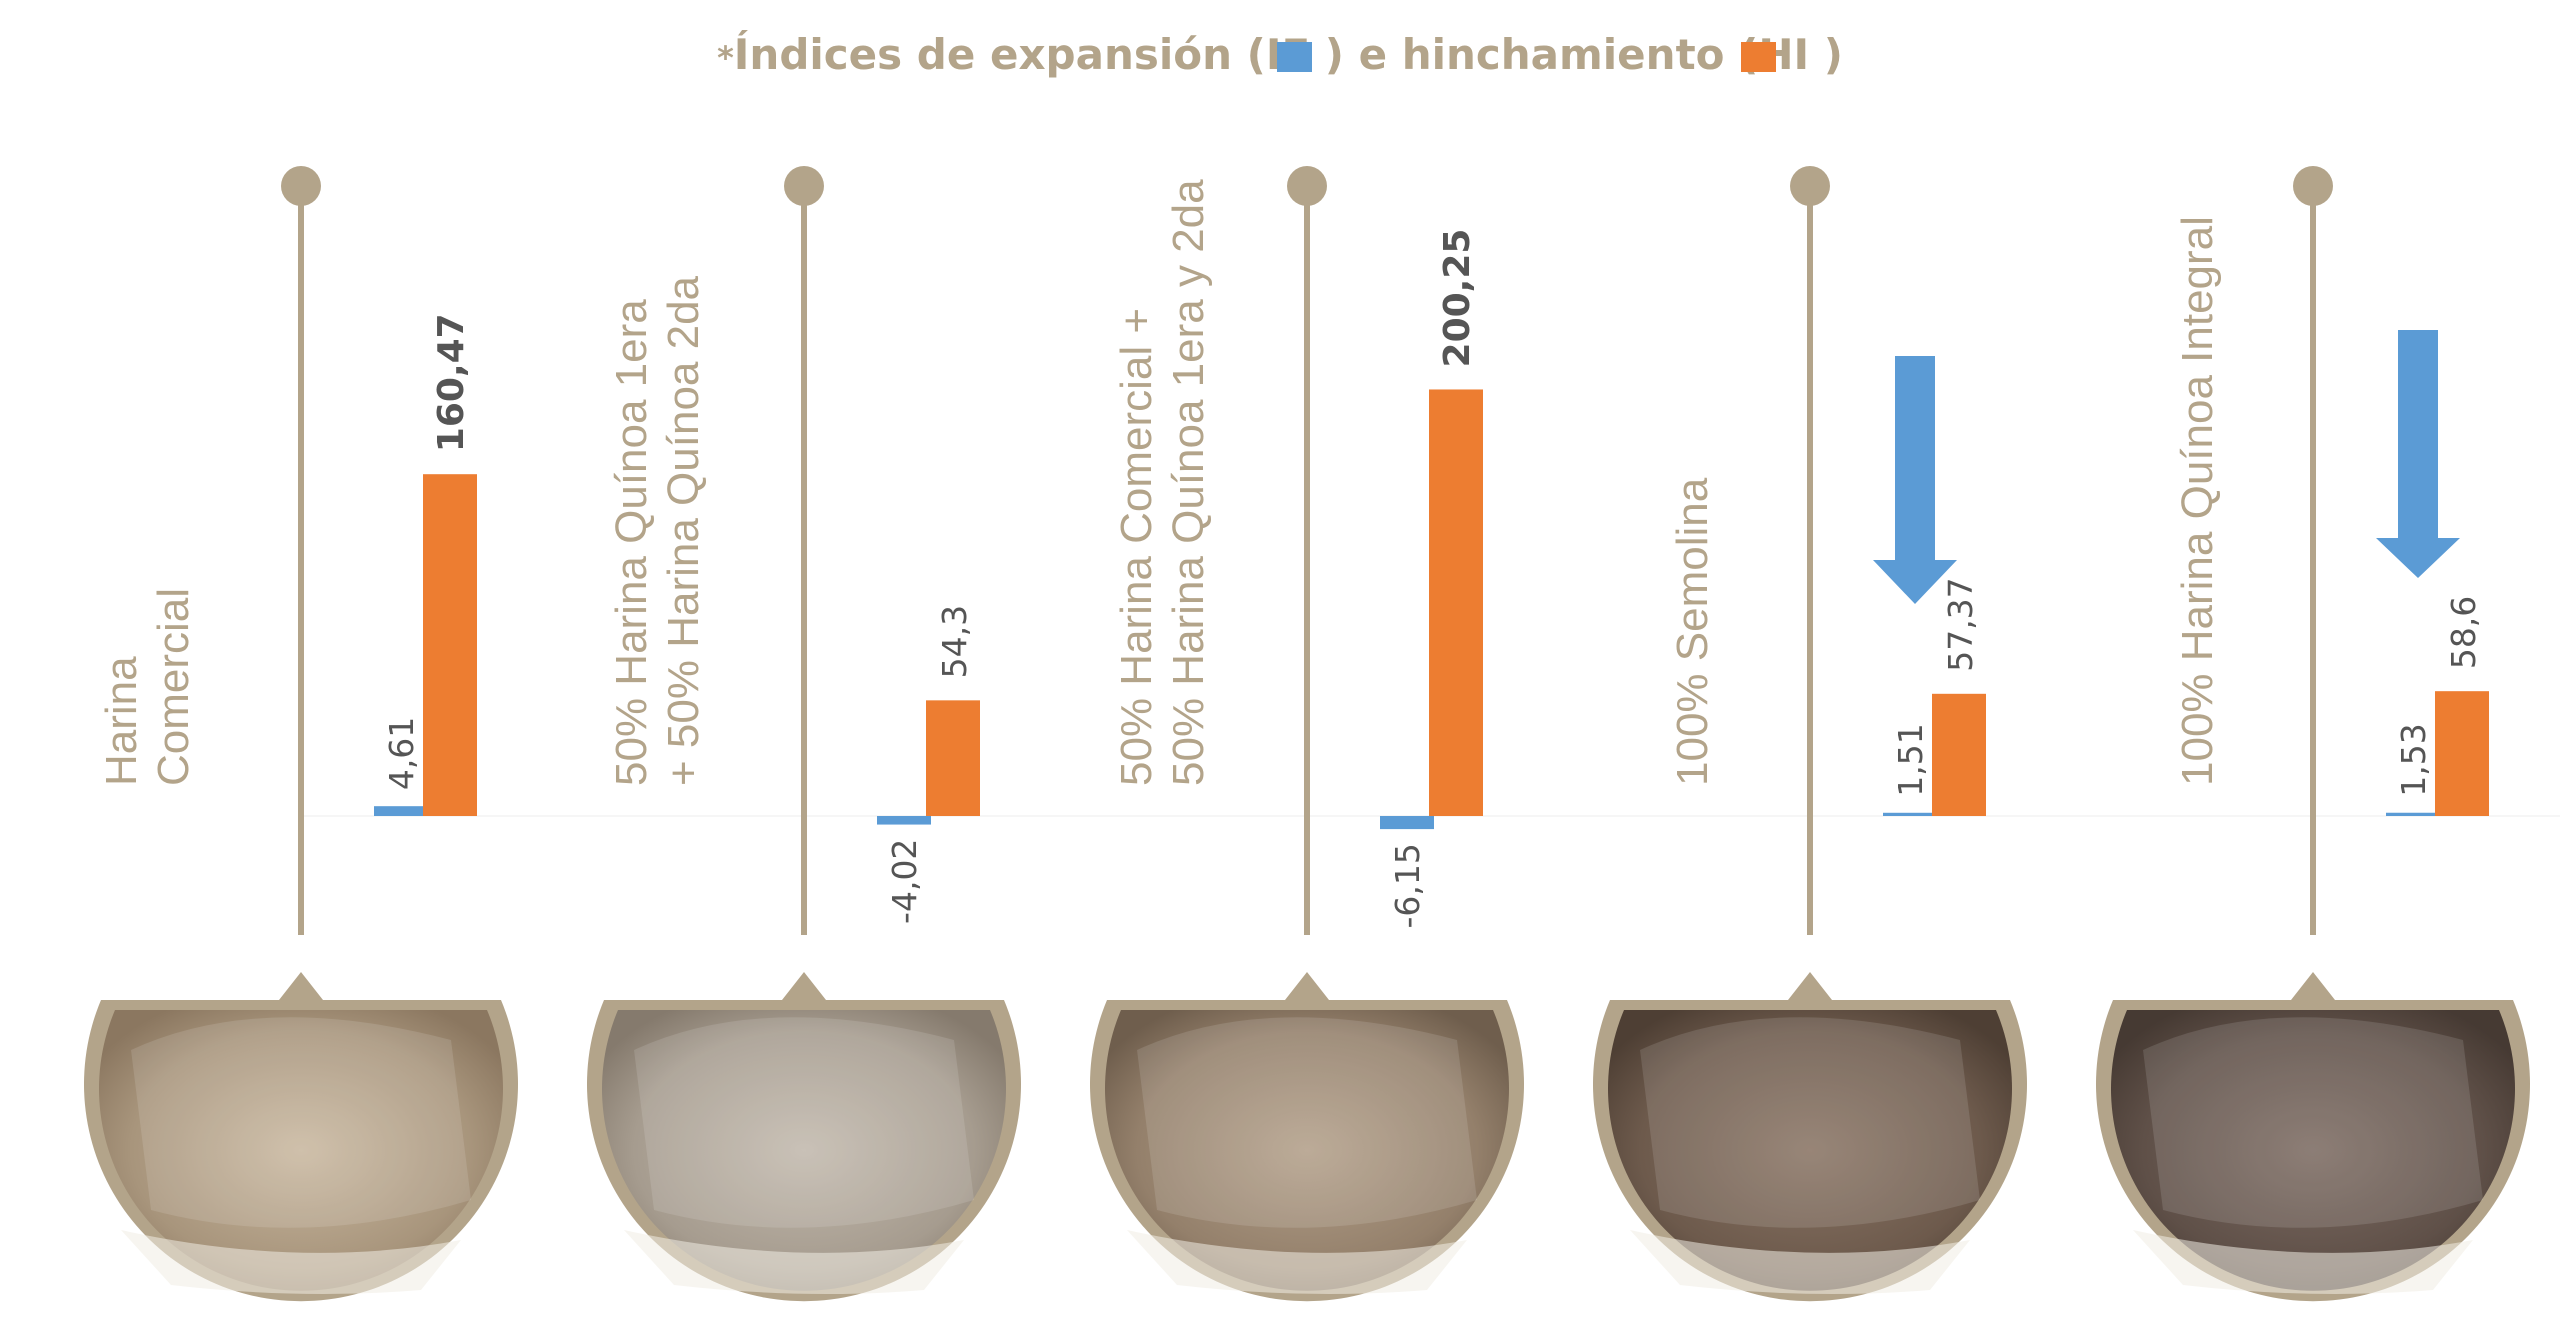 The width and height of the screenshot is (2560, 1338). What do you see at coordinates (1317, 54) in the screenshot?
I see `title-gap-ie` at bounding box center [1317, 54].